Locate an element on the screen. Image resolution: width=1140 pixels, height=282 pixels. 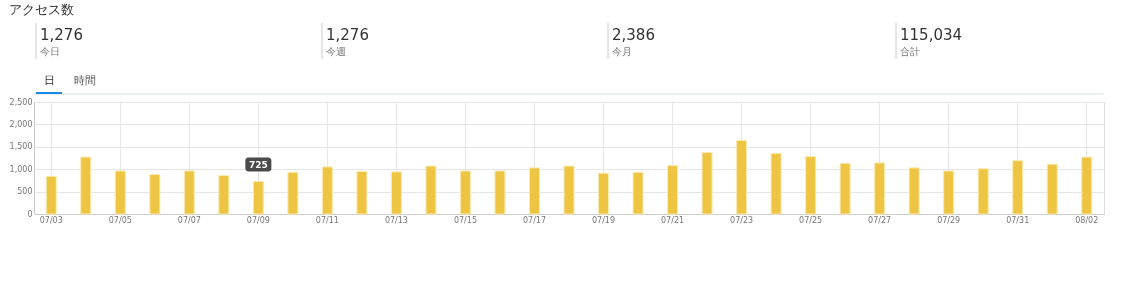
text: 2,386 is located at coordinates (633, 35).